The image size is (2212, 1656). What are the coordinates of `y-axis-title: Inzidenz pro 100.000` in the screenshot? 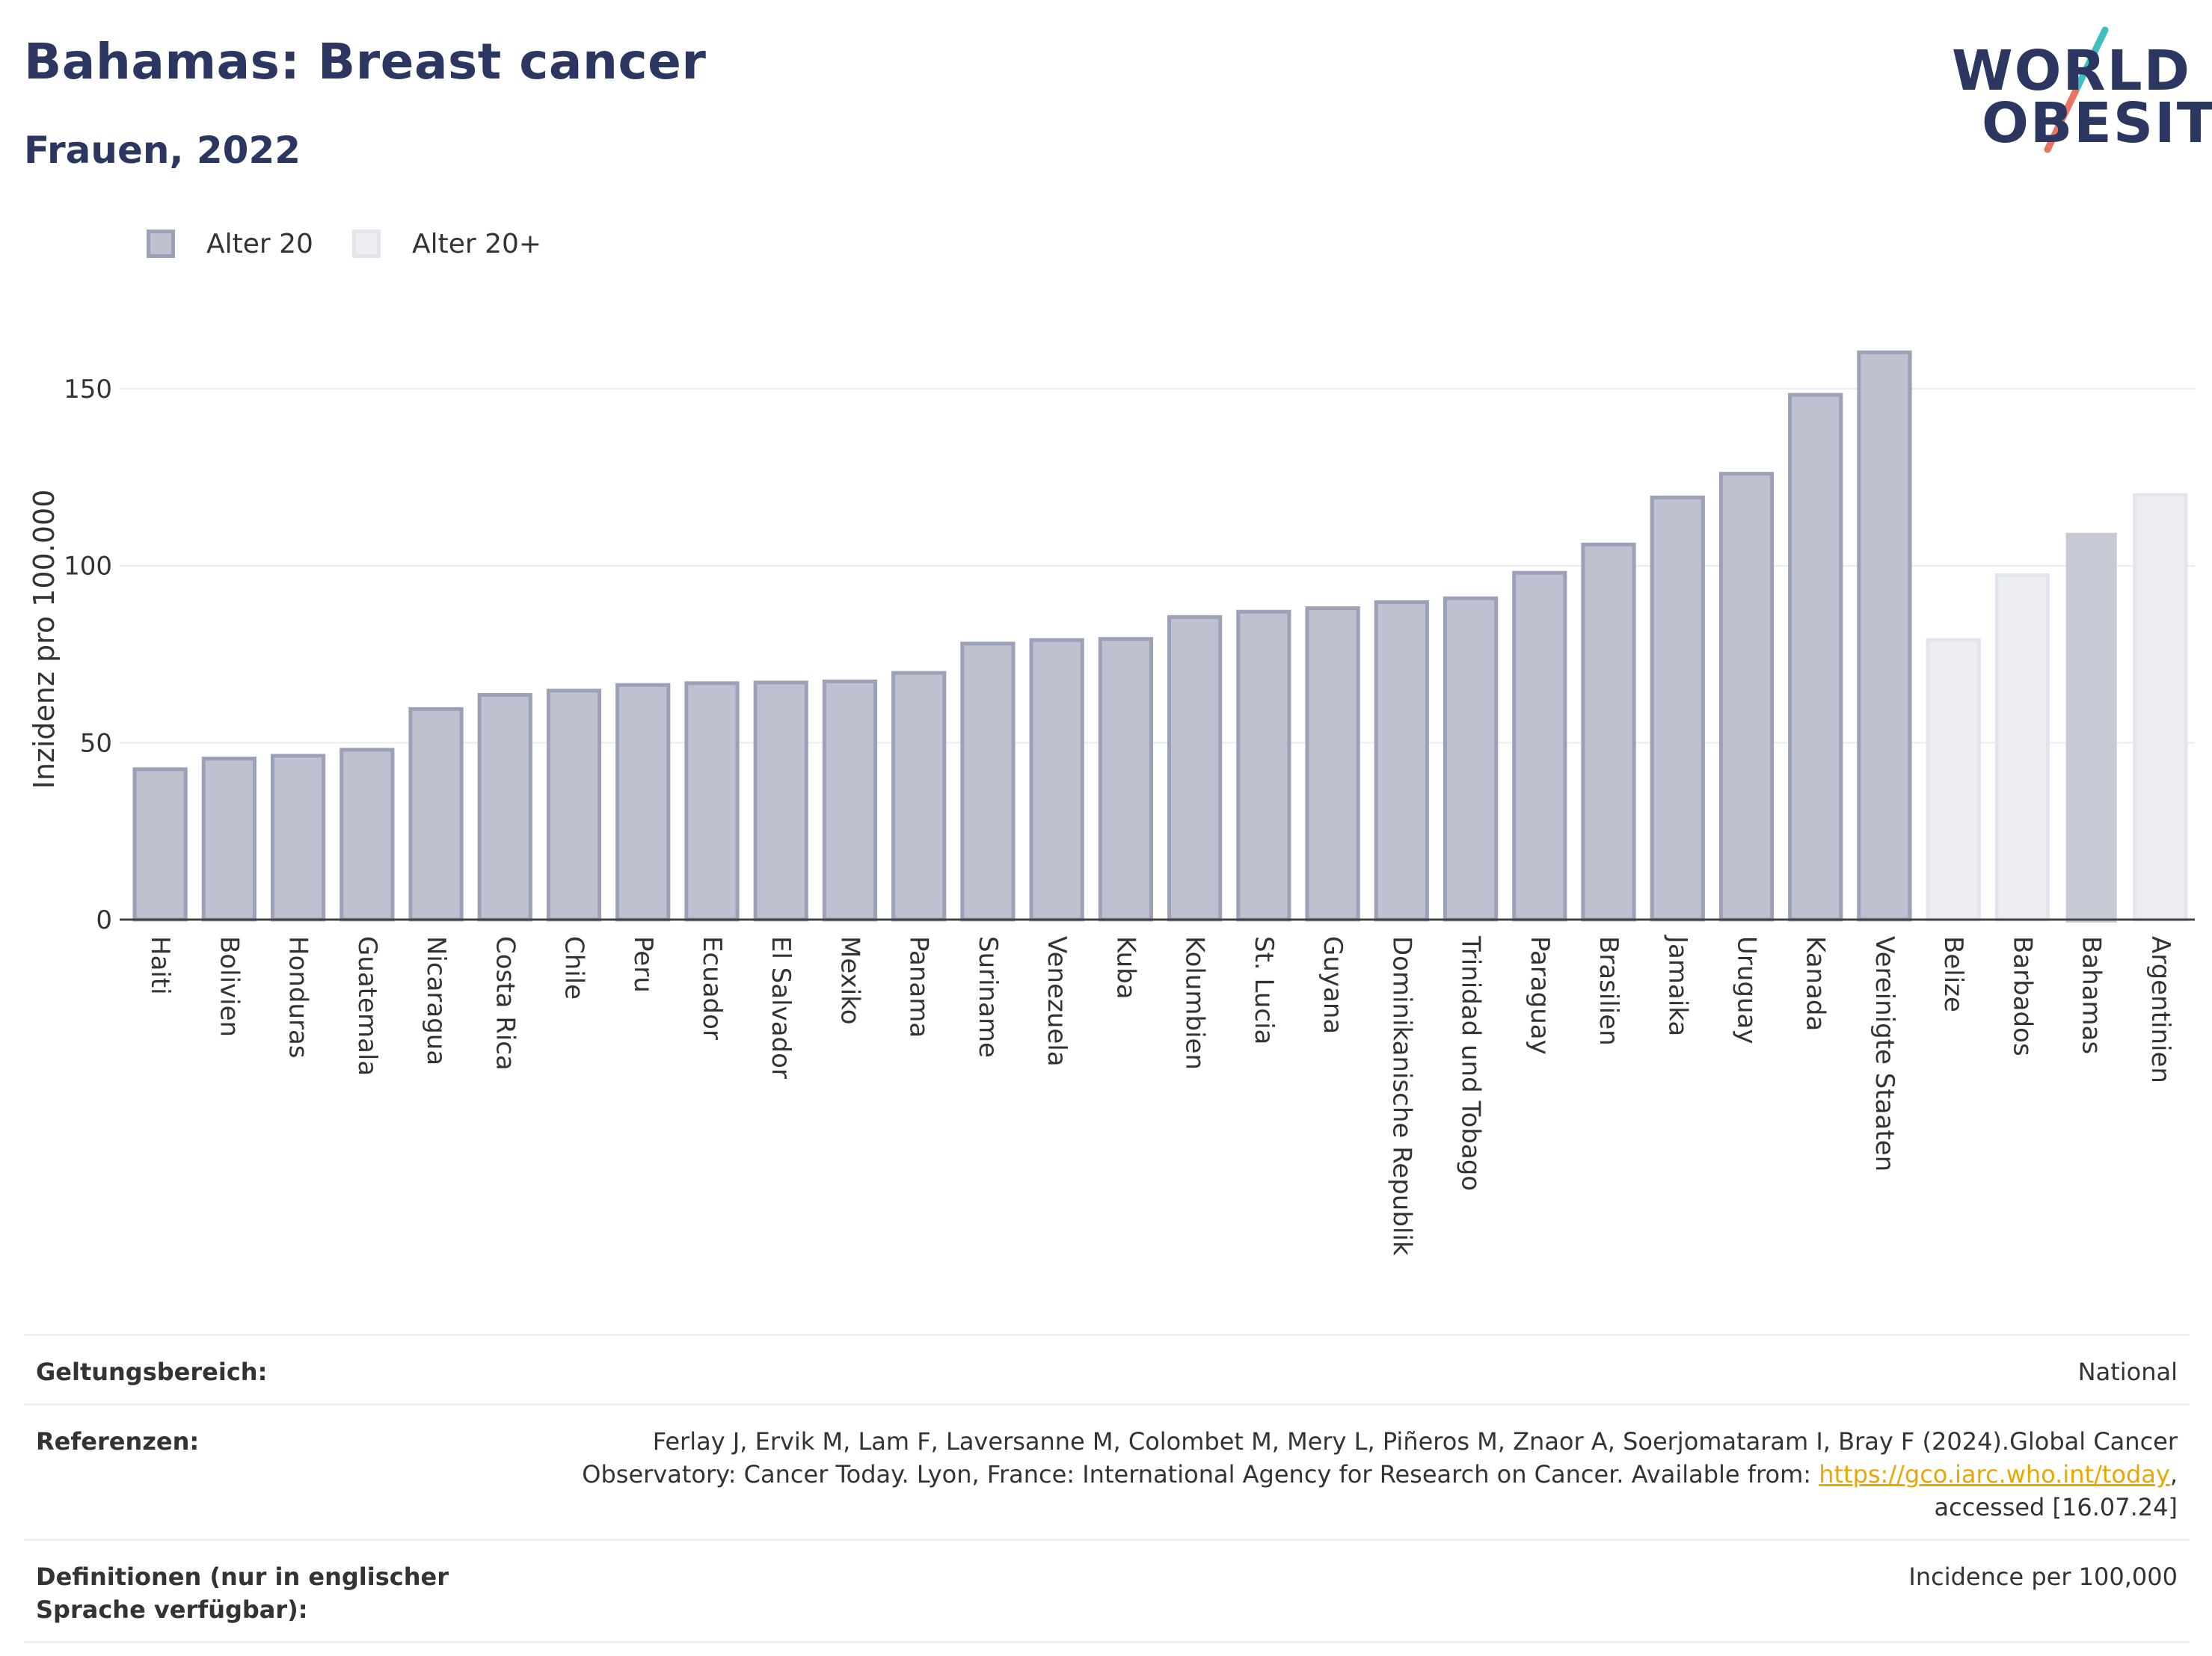 It's located at (44, 639).